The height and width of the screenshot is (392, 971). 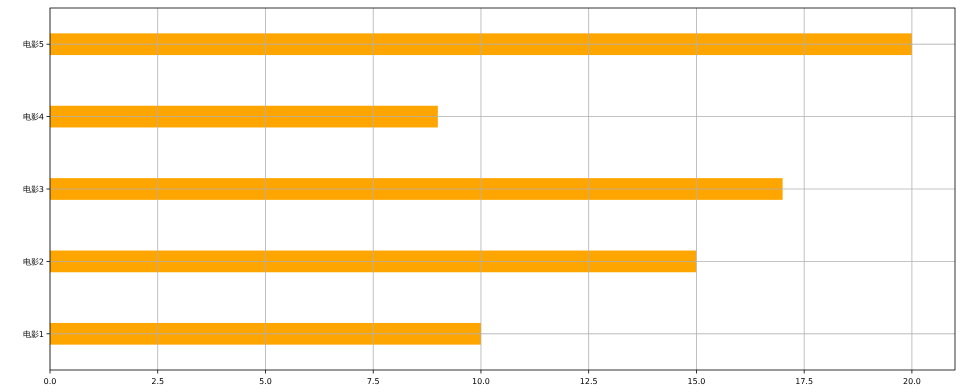 I want to click on y-tick-label: 电影5, so click(x=33, y=45).